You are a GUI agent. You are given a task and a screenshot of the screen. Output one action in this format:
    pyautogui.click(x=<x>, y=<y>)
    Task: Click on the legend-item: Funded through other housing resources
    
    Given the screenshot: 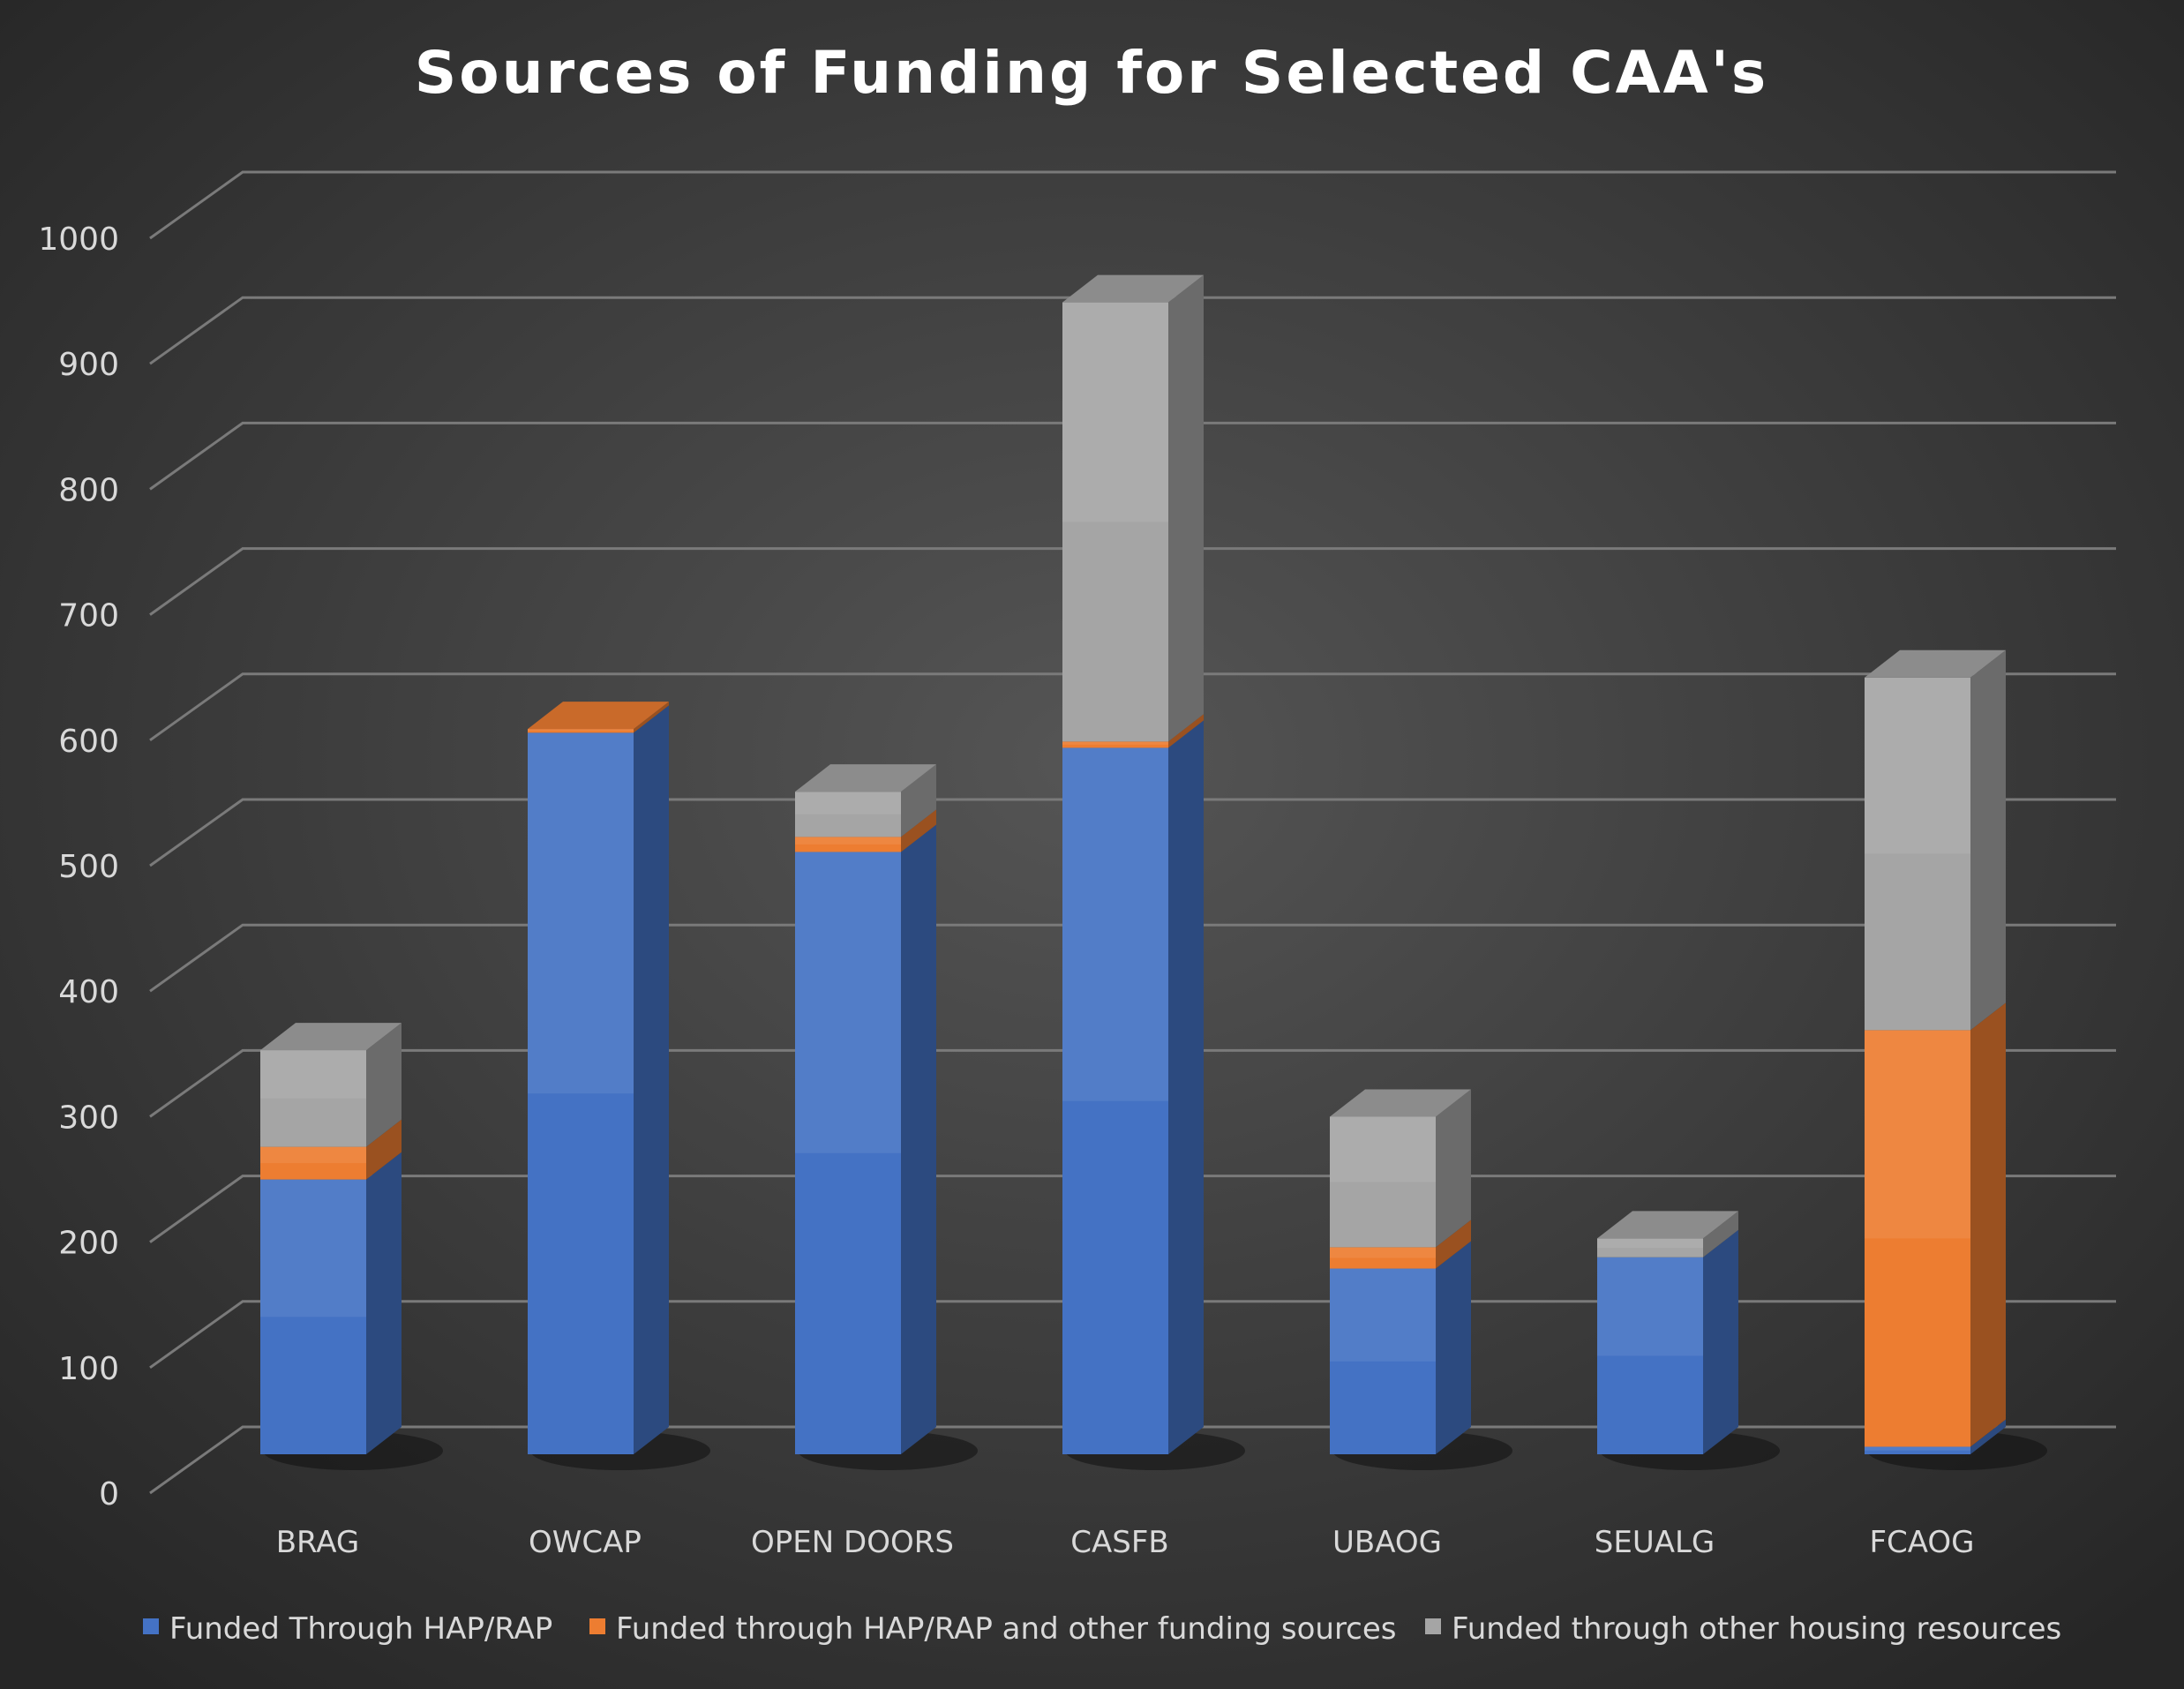 What is the action you would take?
    pyautogui.click(x=1743, y=1629)
    